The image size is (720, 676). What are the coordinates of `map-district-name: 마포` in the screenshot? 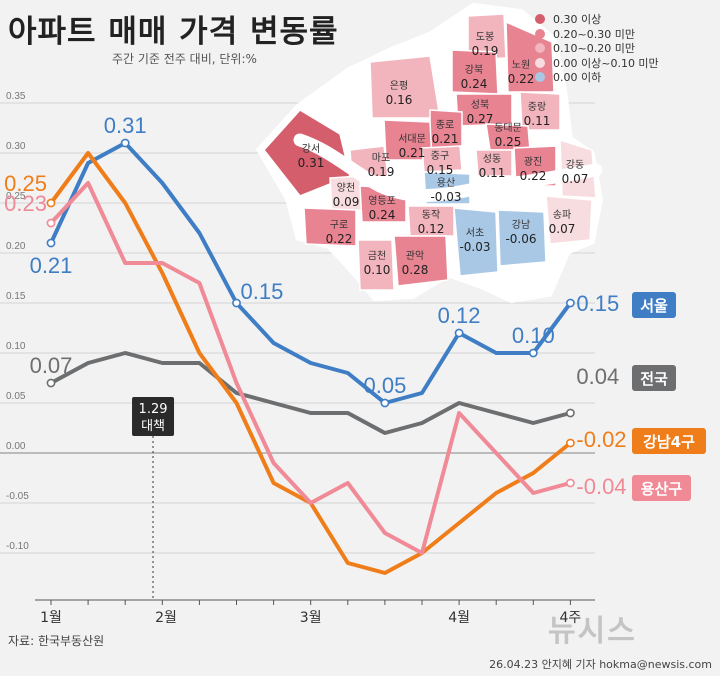 It's located at (381, 158).